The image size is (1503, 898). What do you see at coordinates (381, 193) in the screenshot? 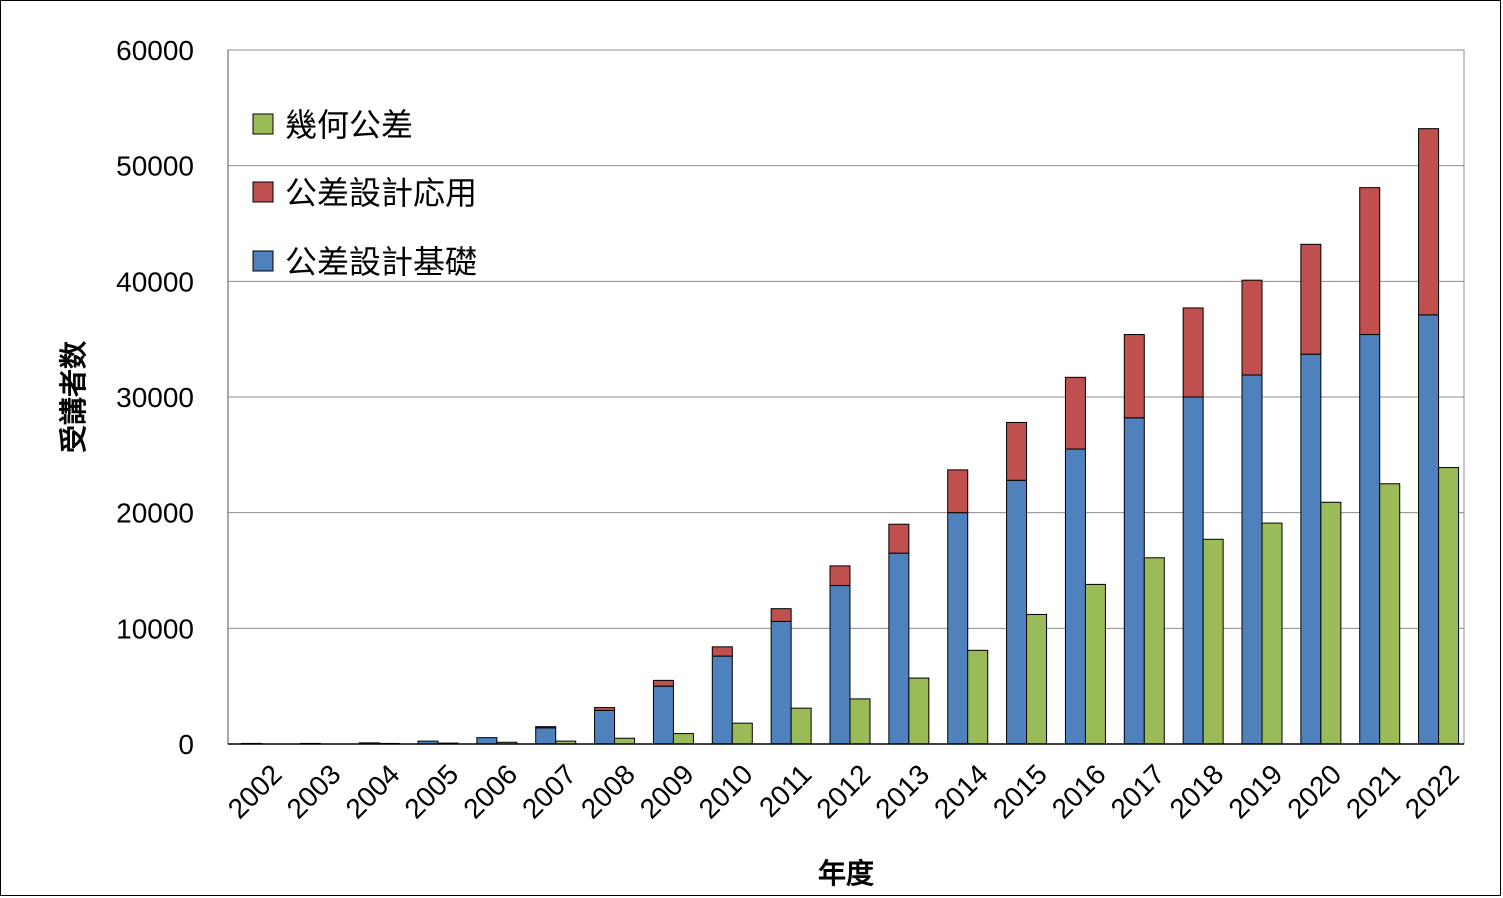
I see `legend-label: 公差設計応用` at bounding box center [381, 193].